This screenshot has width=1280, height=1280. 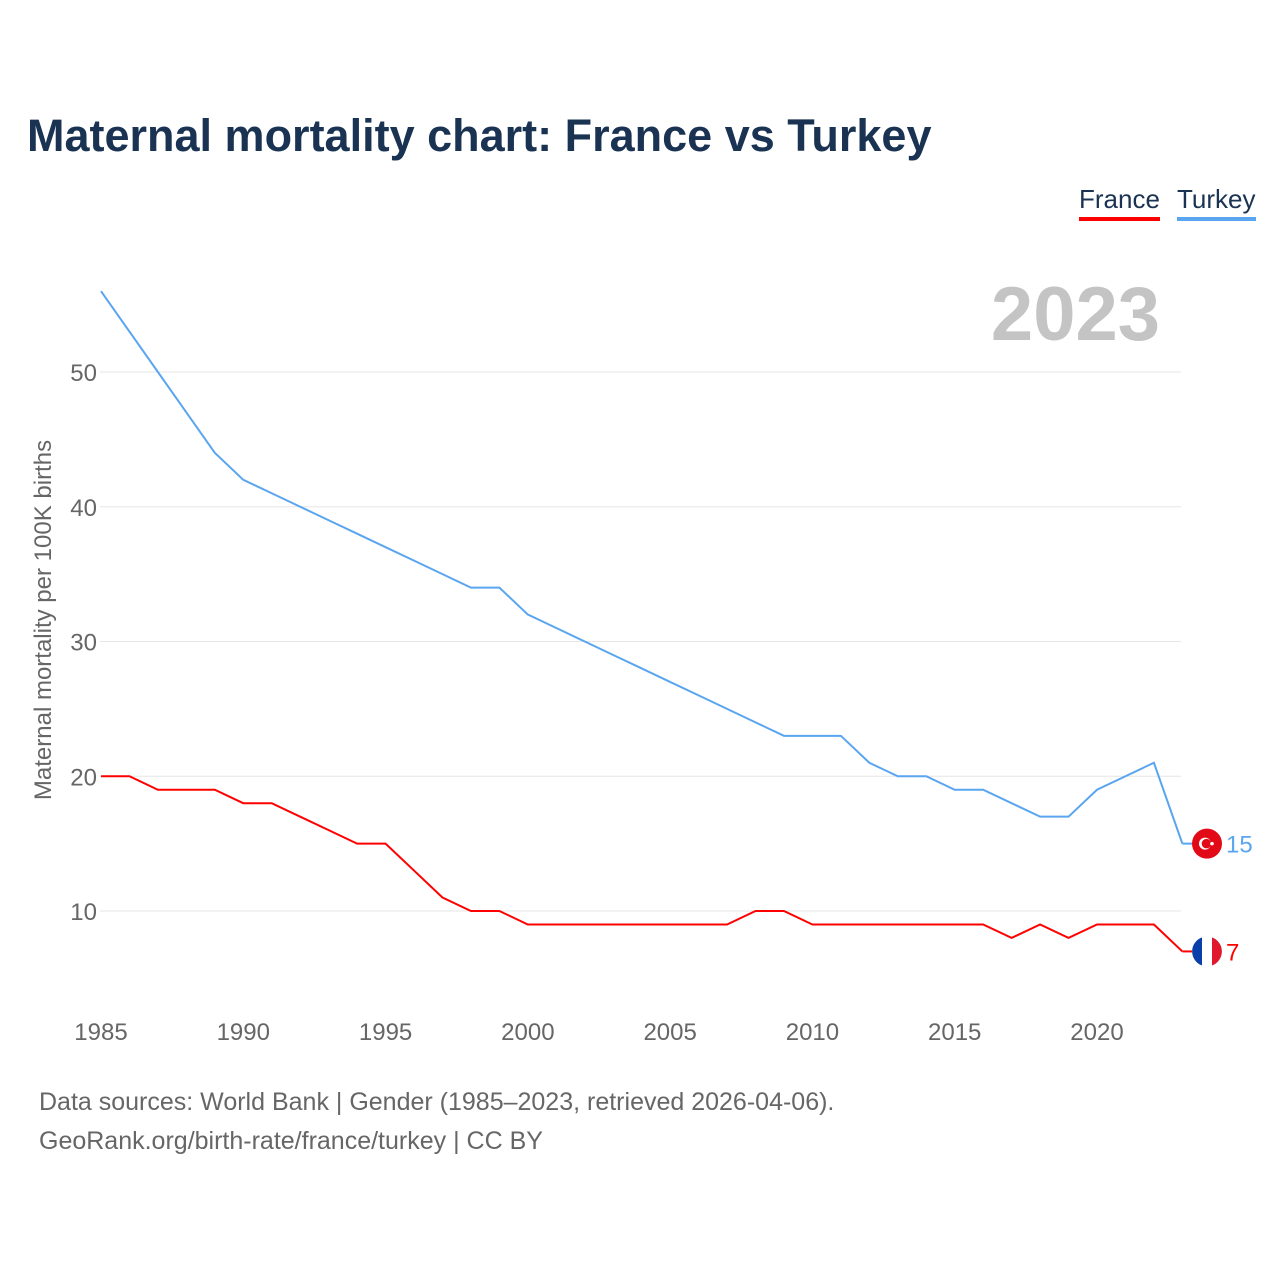 I want to click on flag-star, so click(x=1212, y=843).